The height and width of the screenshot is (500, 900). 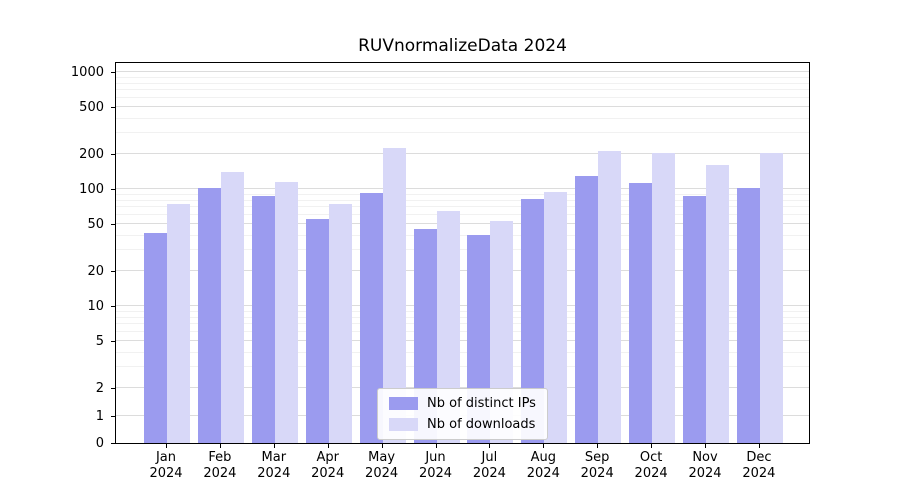 I want to click on x-tick-label: Sep 2024, so click(x=597, y=465).